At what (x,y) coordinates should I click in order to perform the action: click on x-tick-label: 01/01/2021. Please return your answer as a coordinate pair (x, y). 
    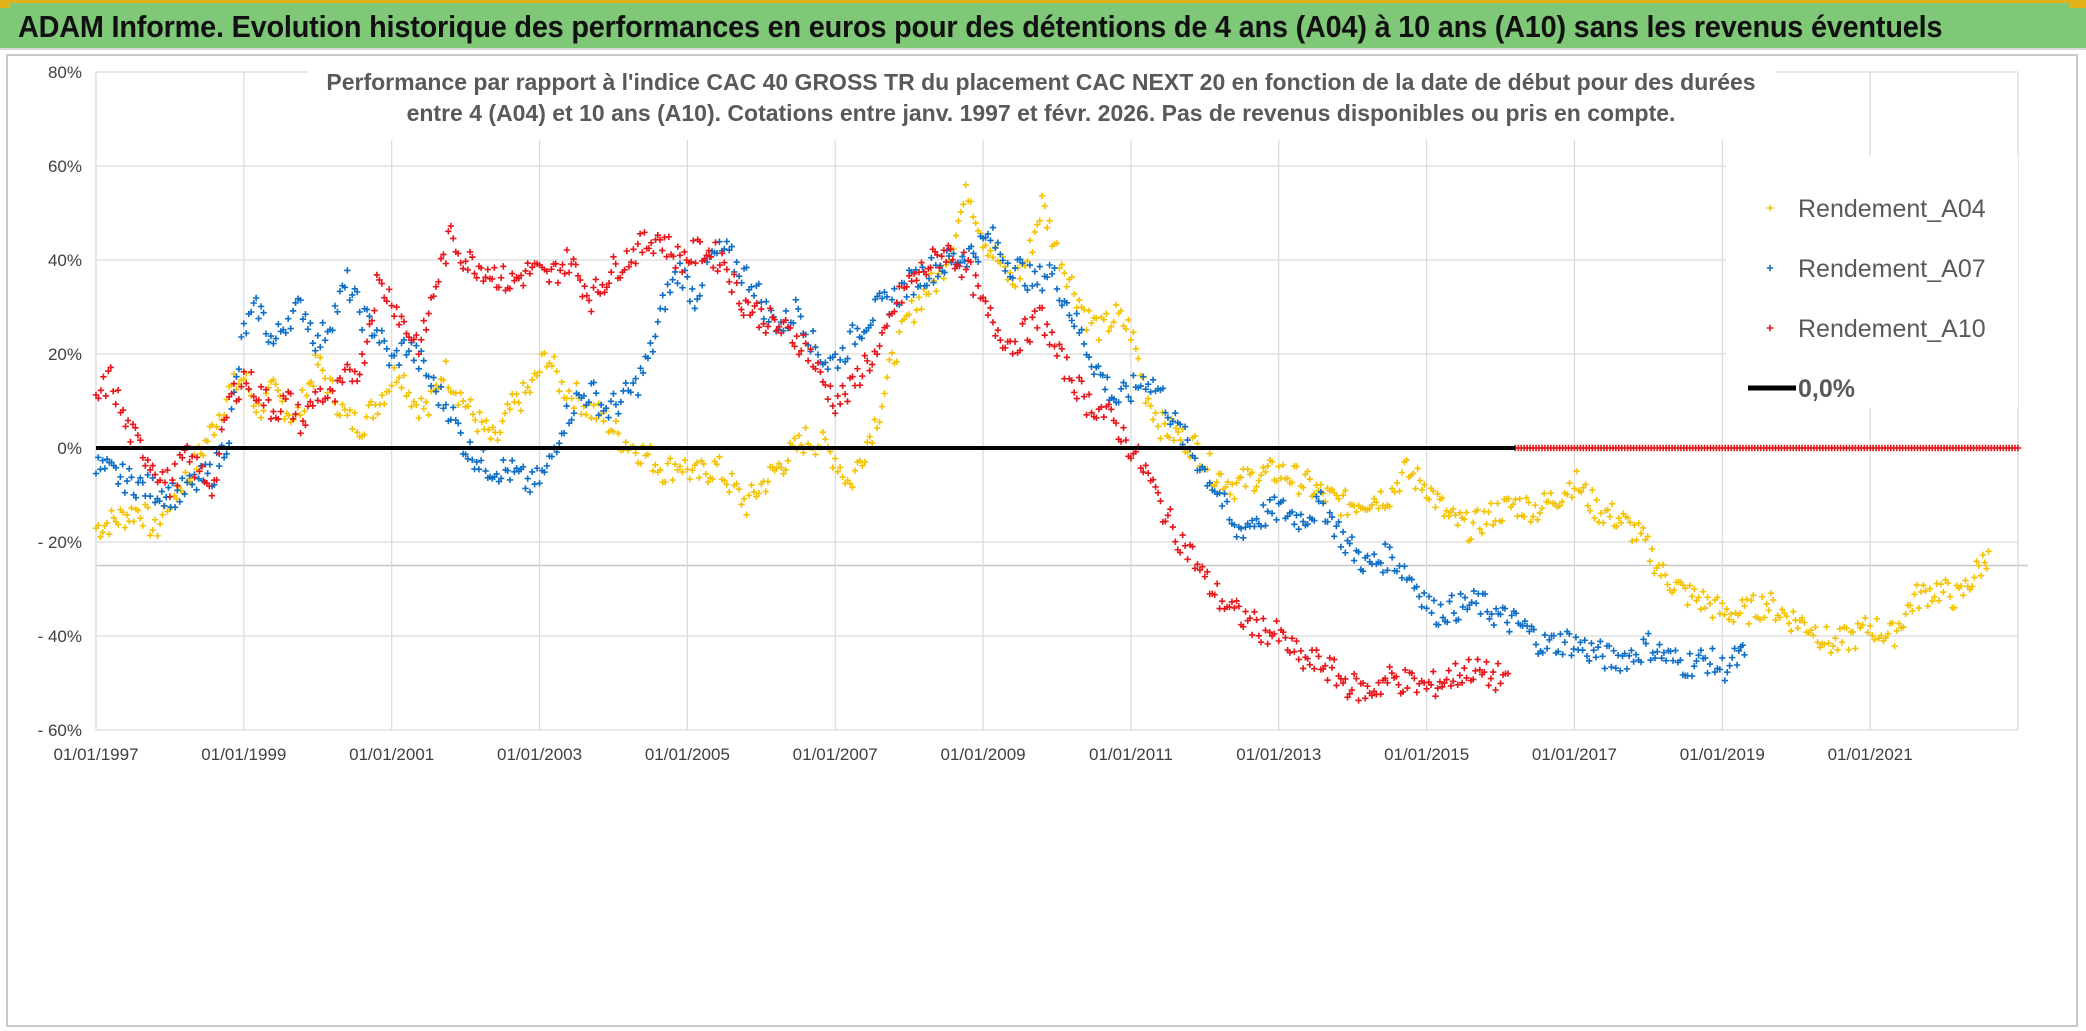
    Looking at the image, I should click on (1870, 754).